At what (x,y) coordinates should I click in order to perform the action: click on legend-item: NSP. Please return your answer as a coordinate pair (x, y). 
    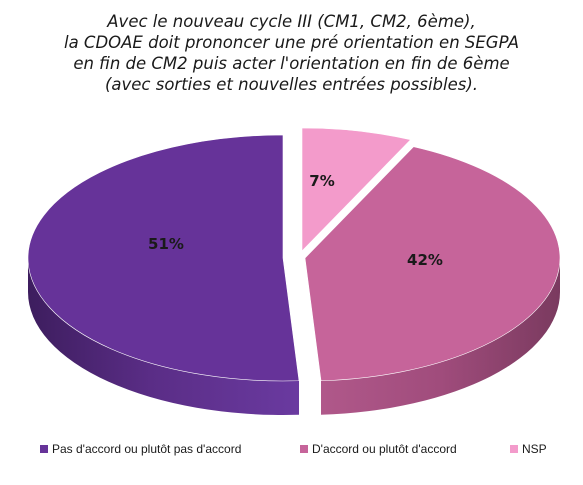
    Looking at the image, I should click on (528, 449).